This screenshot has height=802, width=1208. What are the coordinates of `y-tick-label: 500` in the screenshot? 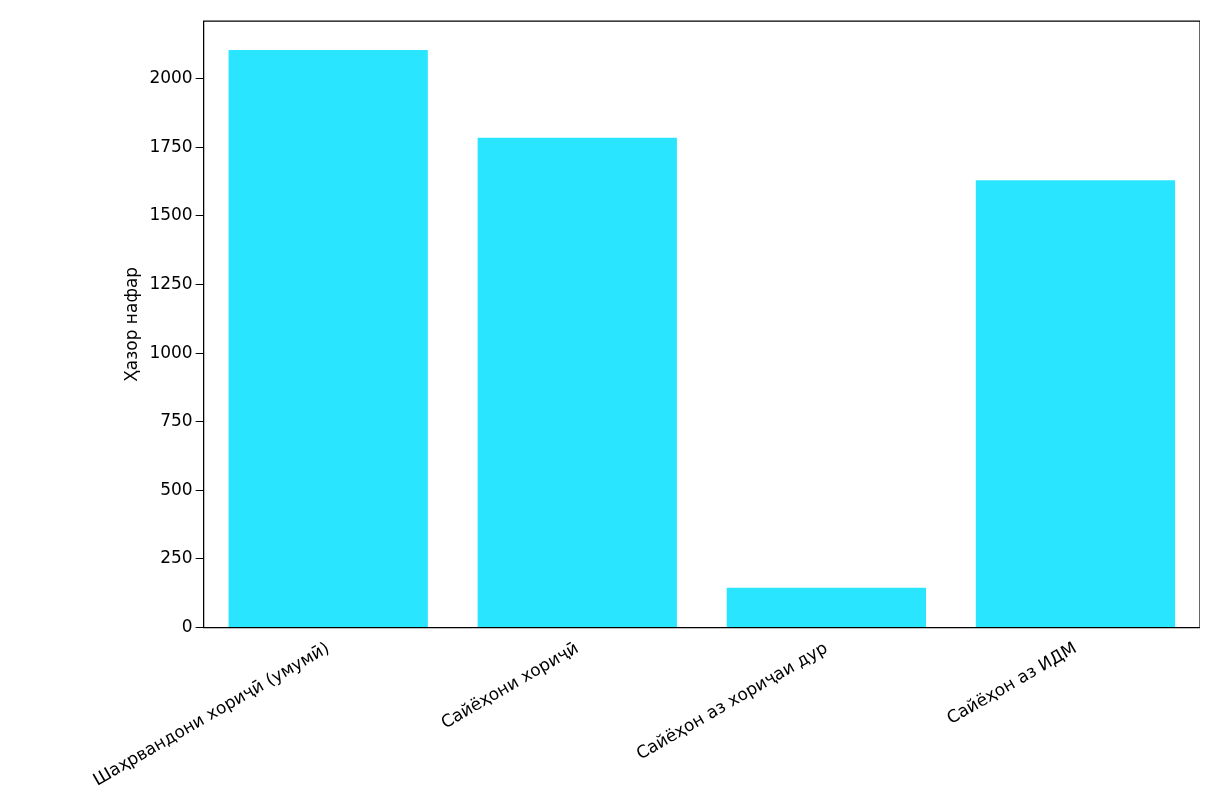 It's located at (176, 488).